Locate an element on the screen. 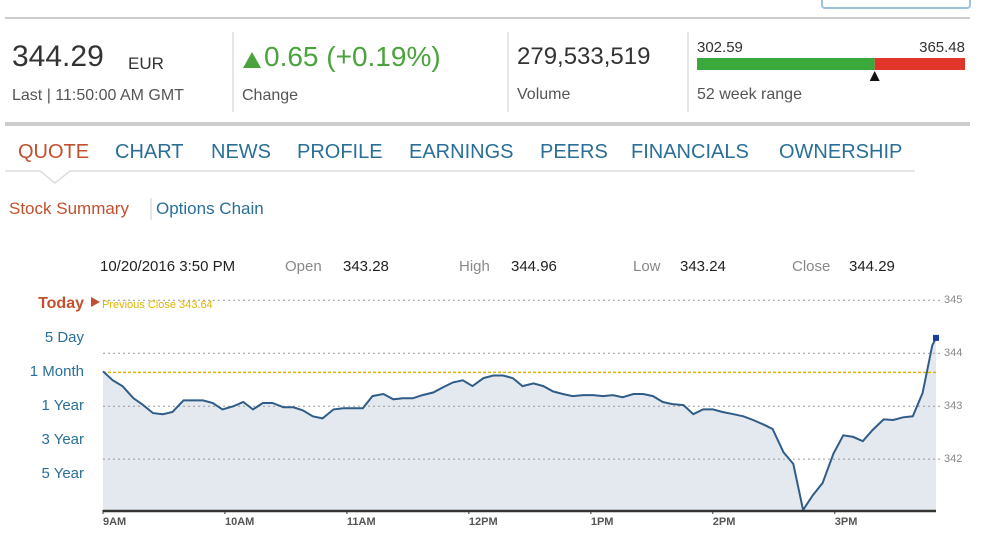 This screenshot has height=536, width=981. last-label: Last | 11:50:00 AM GMT is located at coordinates (98, 95).